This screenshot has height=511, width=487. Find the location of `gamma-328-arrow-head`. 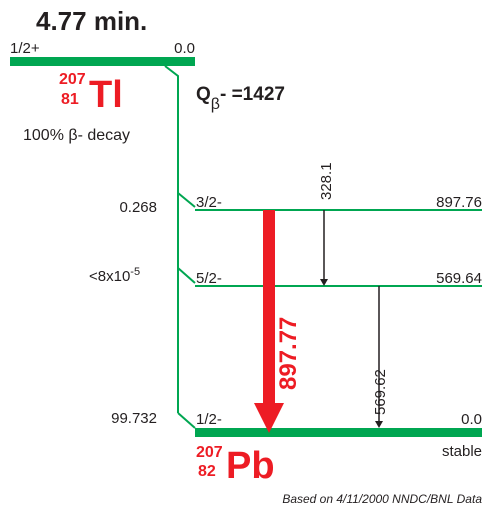

gamma-328-arrow-head is located at coordinates (324, 282).